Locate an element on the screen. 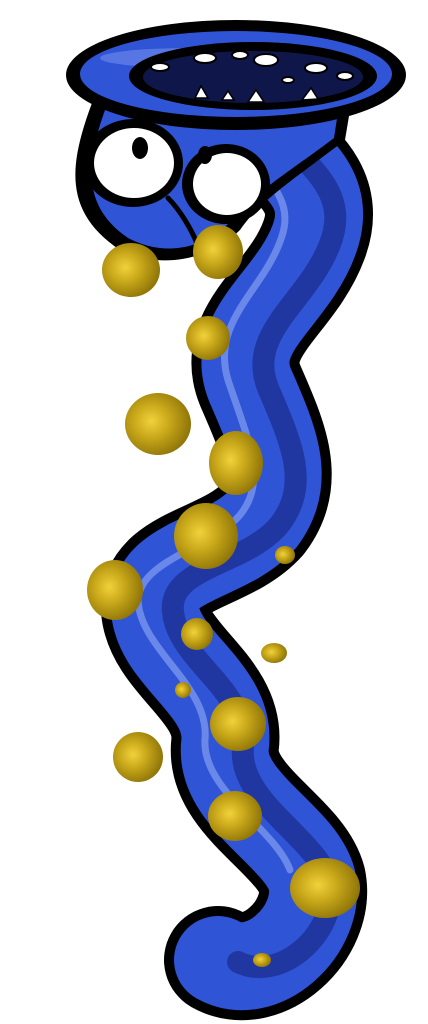 This screenshot has width=428, height=1024. upper-teeth is located at coordinates (252, 67).